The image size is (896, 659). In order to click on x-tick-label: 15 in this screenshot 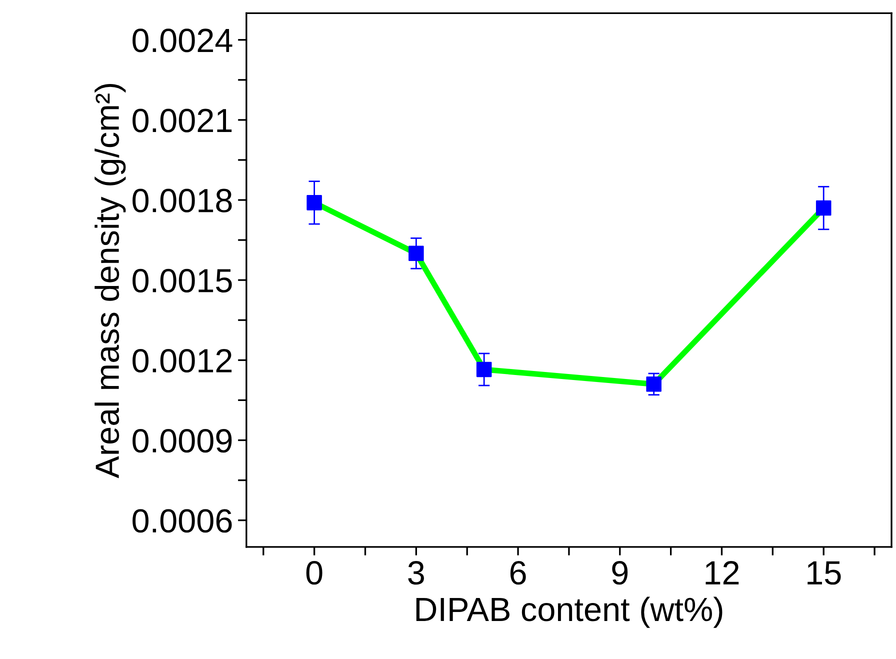, I will do `click(824, 573)`.